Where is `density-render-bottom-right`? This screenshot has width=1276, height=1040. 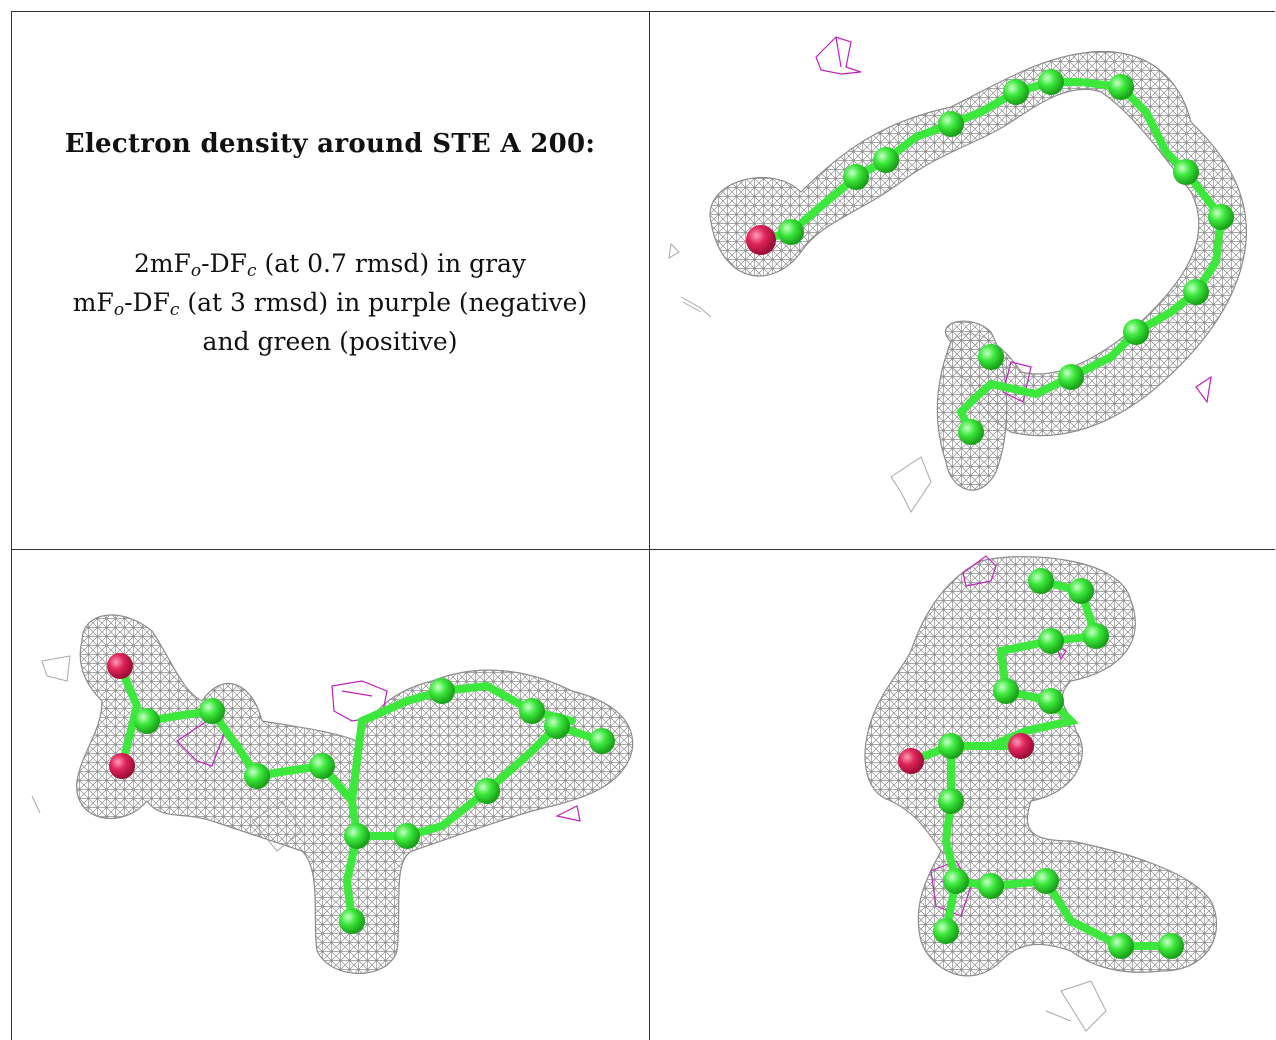 density-render-bottom-right is located at coordinates (1041, 793).